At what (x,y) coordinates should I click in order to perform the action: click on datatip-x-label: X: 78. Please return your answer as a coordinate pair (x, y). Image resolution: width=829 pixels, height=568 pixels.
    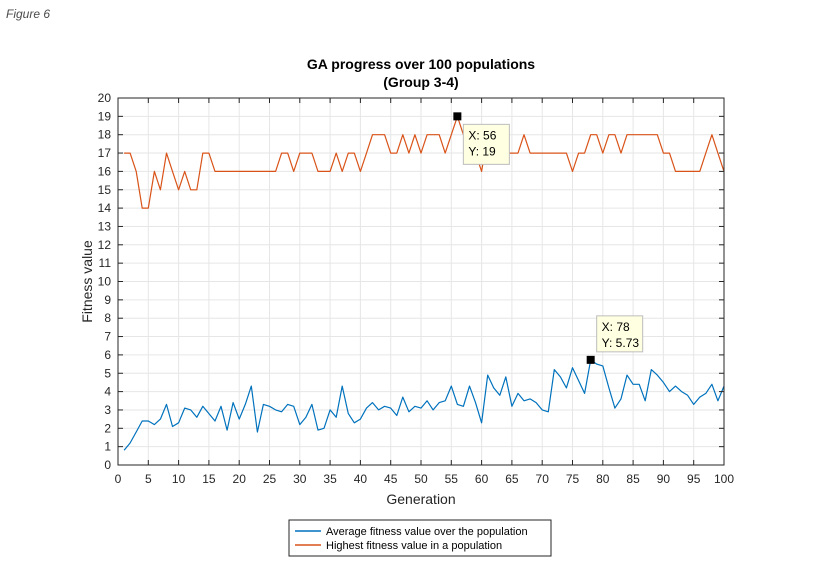
    Looking at the image, I should click on (616, 327).